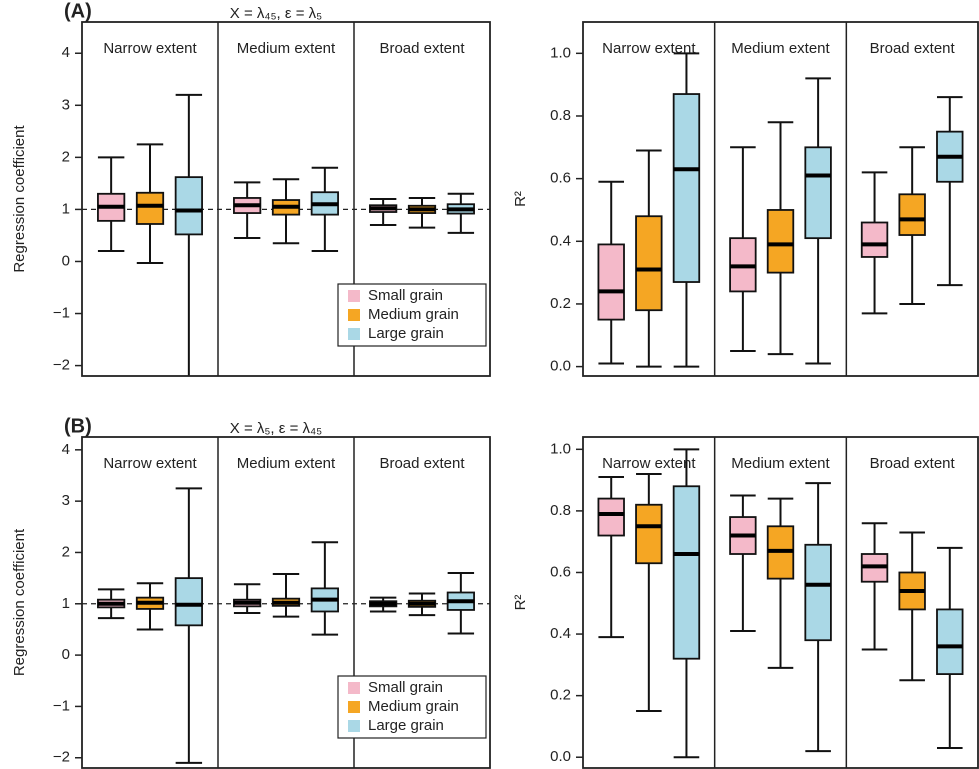  I want to click on panel-label: (B), so click(78, 426).